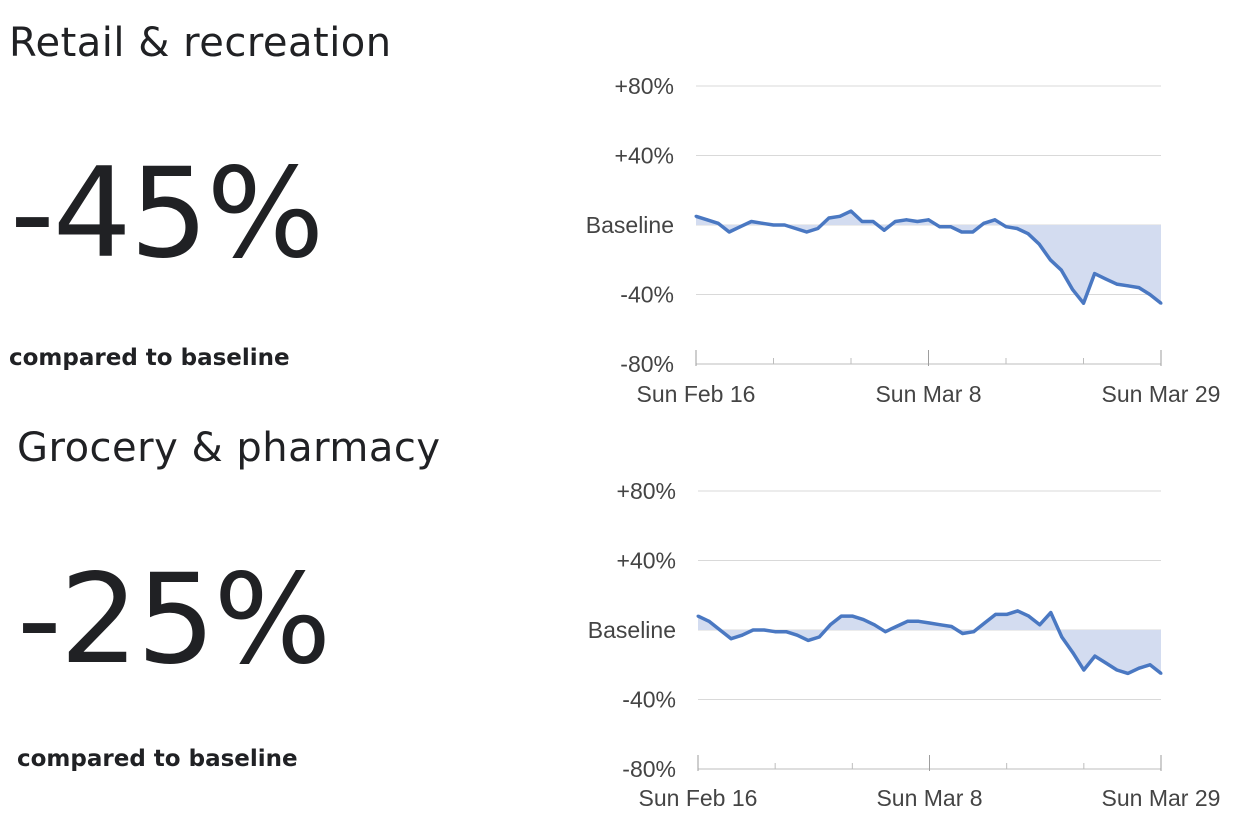 The image size is (1260, 840). Describe the element at coordinates (149, 358) in the screenshot. I see `comparison-caption: compared to baseline` at that location.